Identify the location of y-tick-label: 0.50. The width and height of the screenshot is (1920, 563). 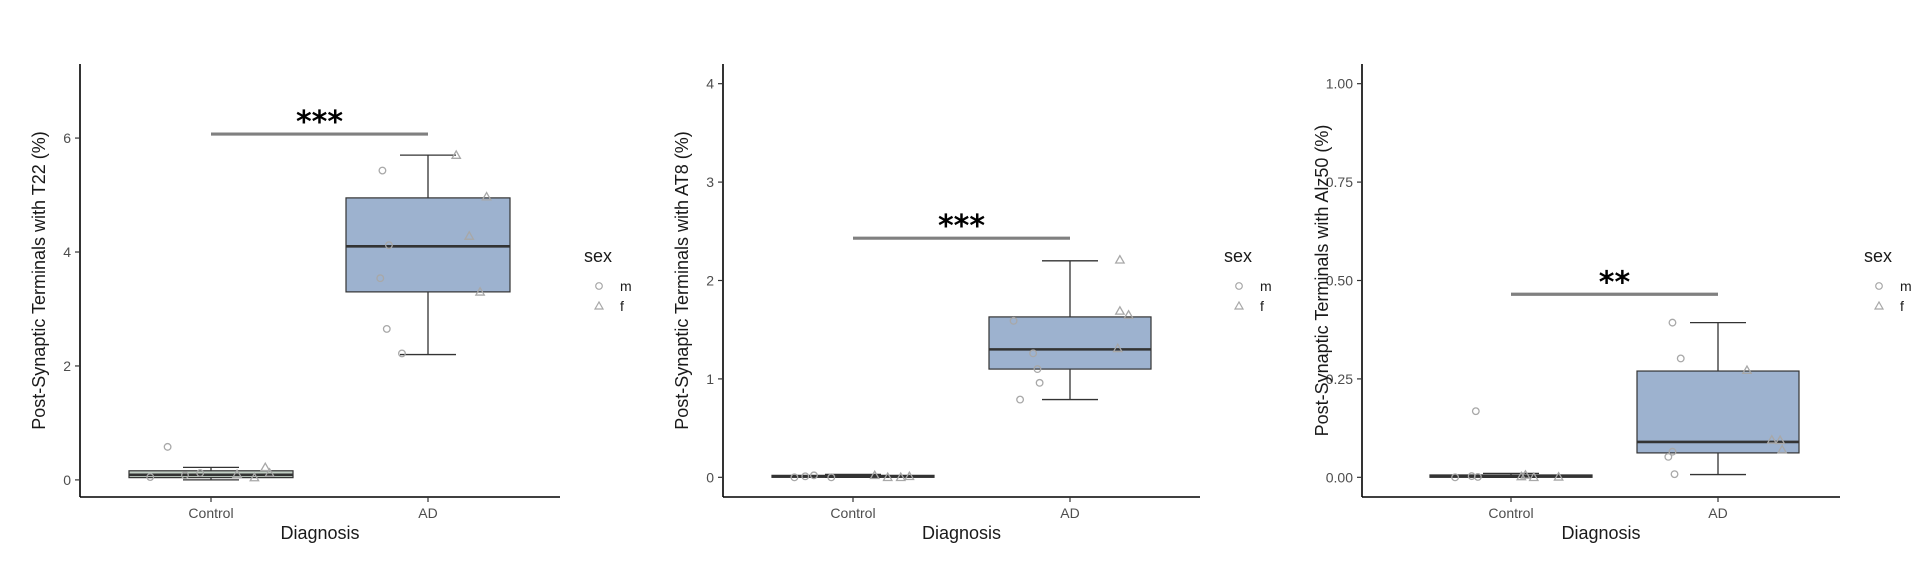
(1339, 281).